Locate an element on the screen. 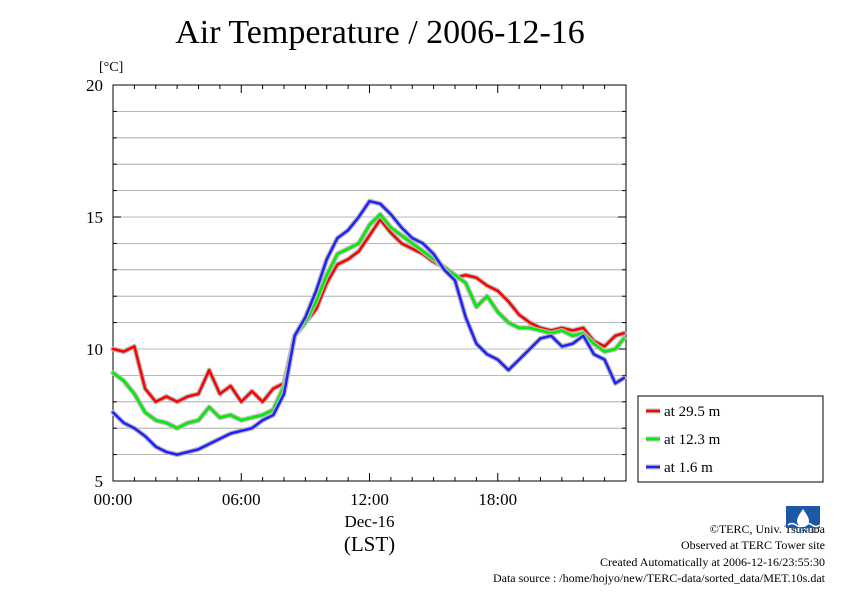 The height and width of the screenshot is (595, 842). logo-label: T E R C is located at coordinates (805, 531).